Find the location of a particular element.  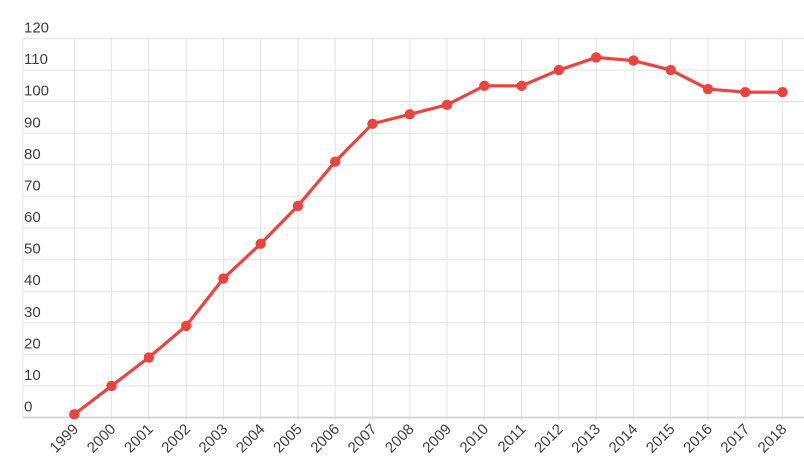

x-tick-label: 2002 is located at coordinates (176, 439).